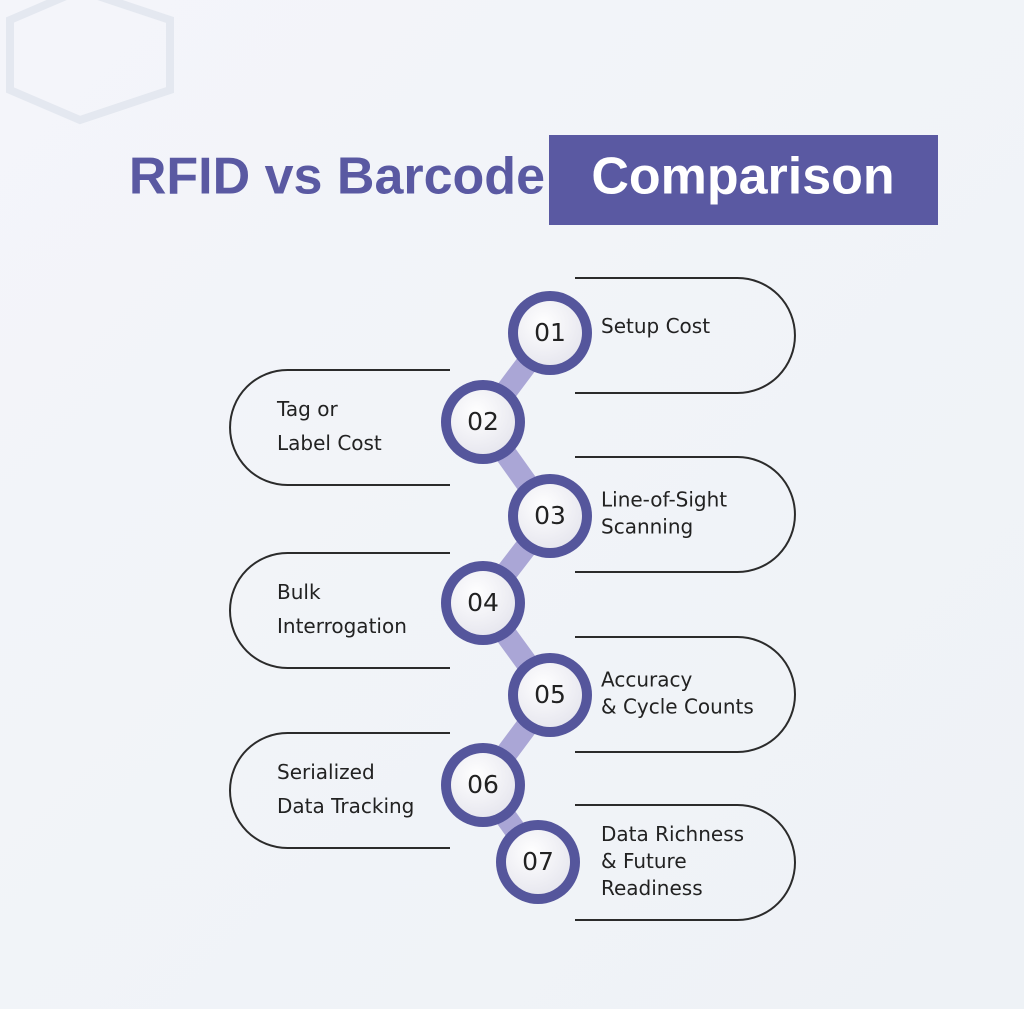  Describe the element at coordinates (655, 326) in the screenshot. I see `step-label: Setup Cost` at that location.